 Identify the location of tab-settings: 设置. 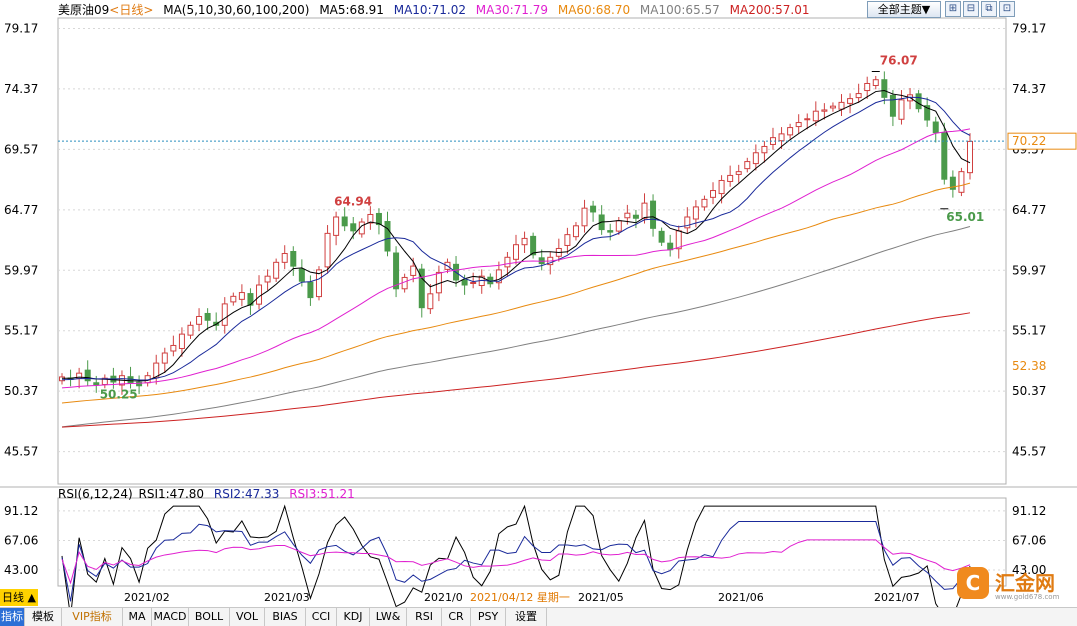
(526, 617).